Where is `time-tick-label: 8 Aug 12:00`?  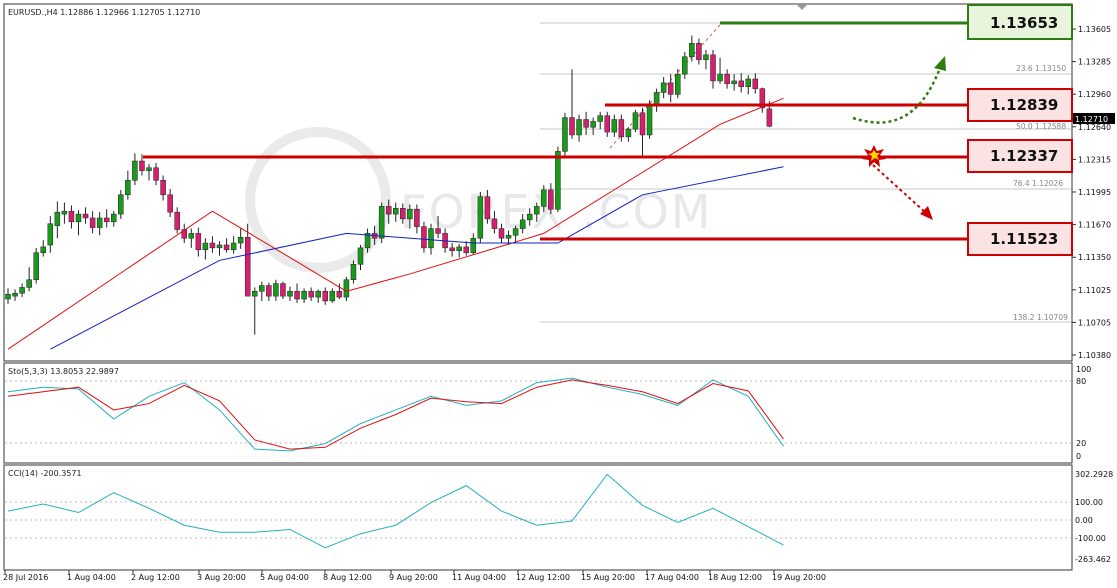 time-tick-label: 8 Aug 12:00 is located at coordinates (347, 577).